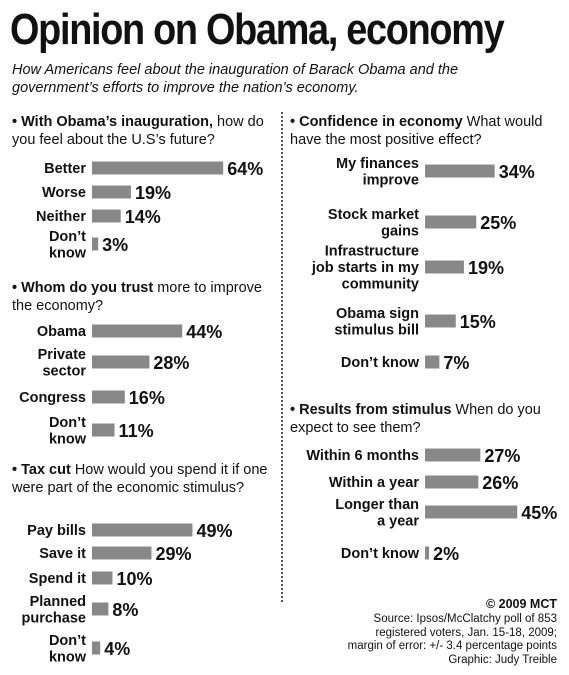 This screenshot has height=675, width=569. I want to click on category-label: Within a year, so click(374, 483).